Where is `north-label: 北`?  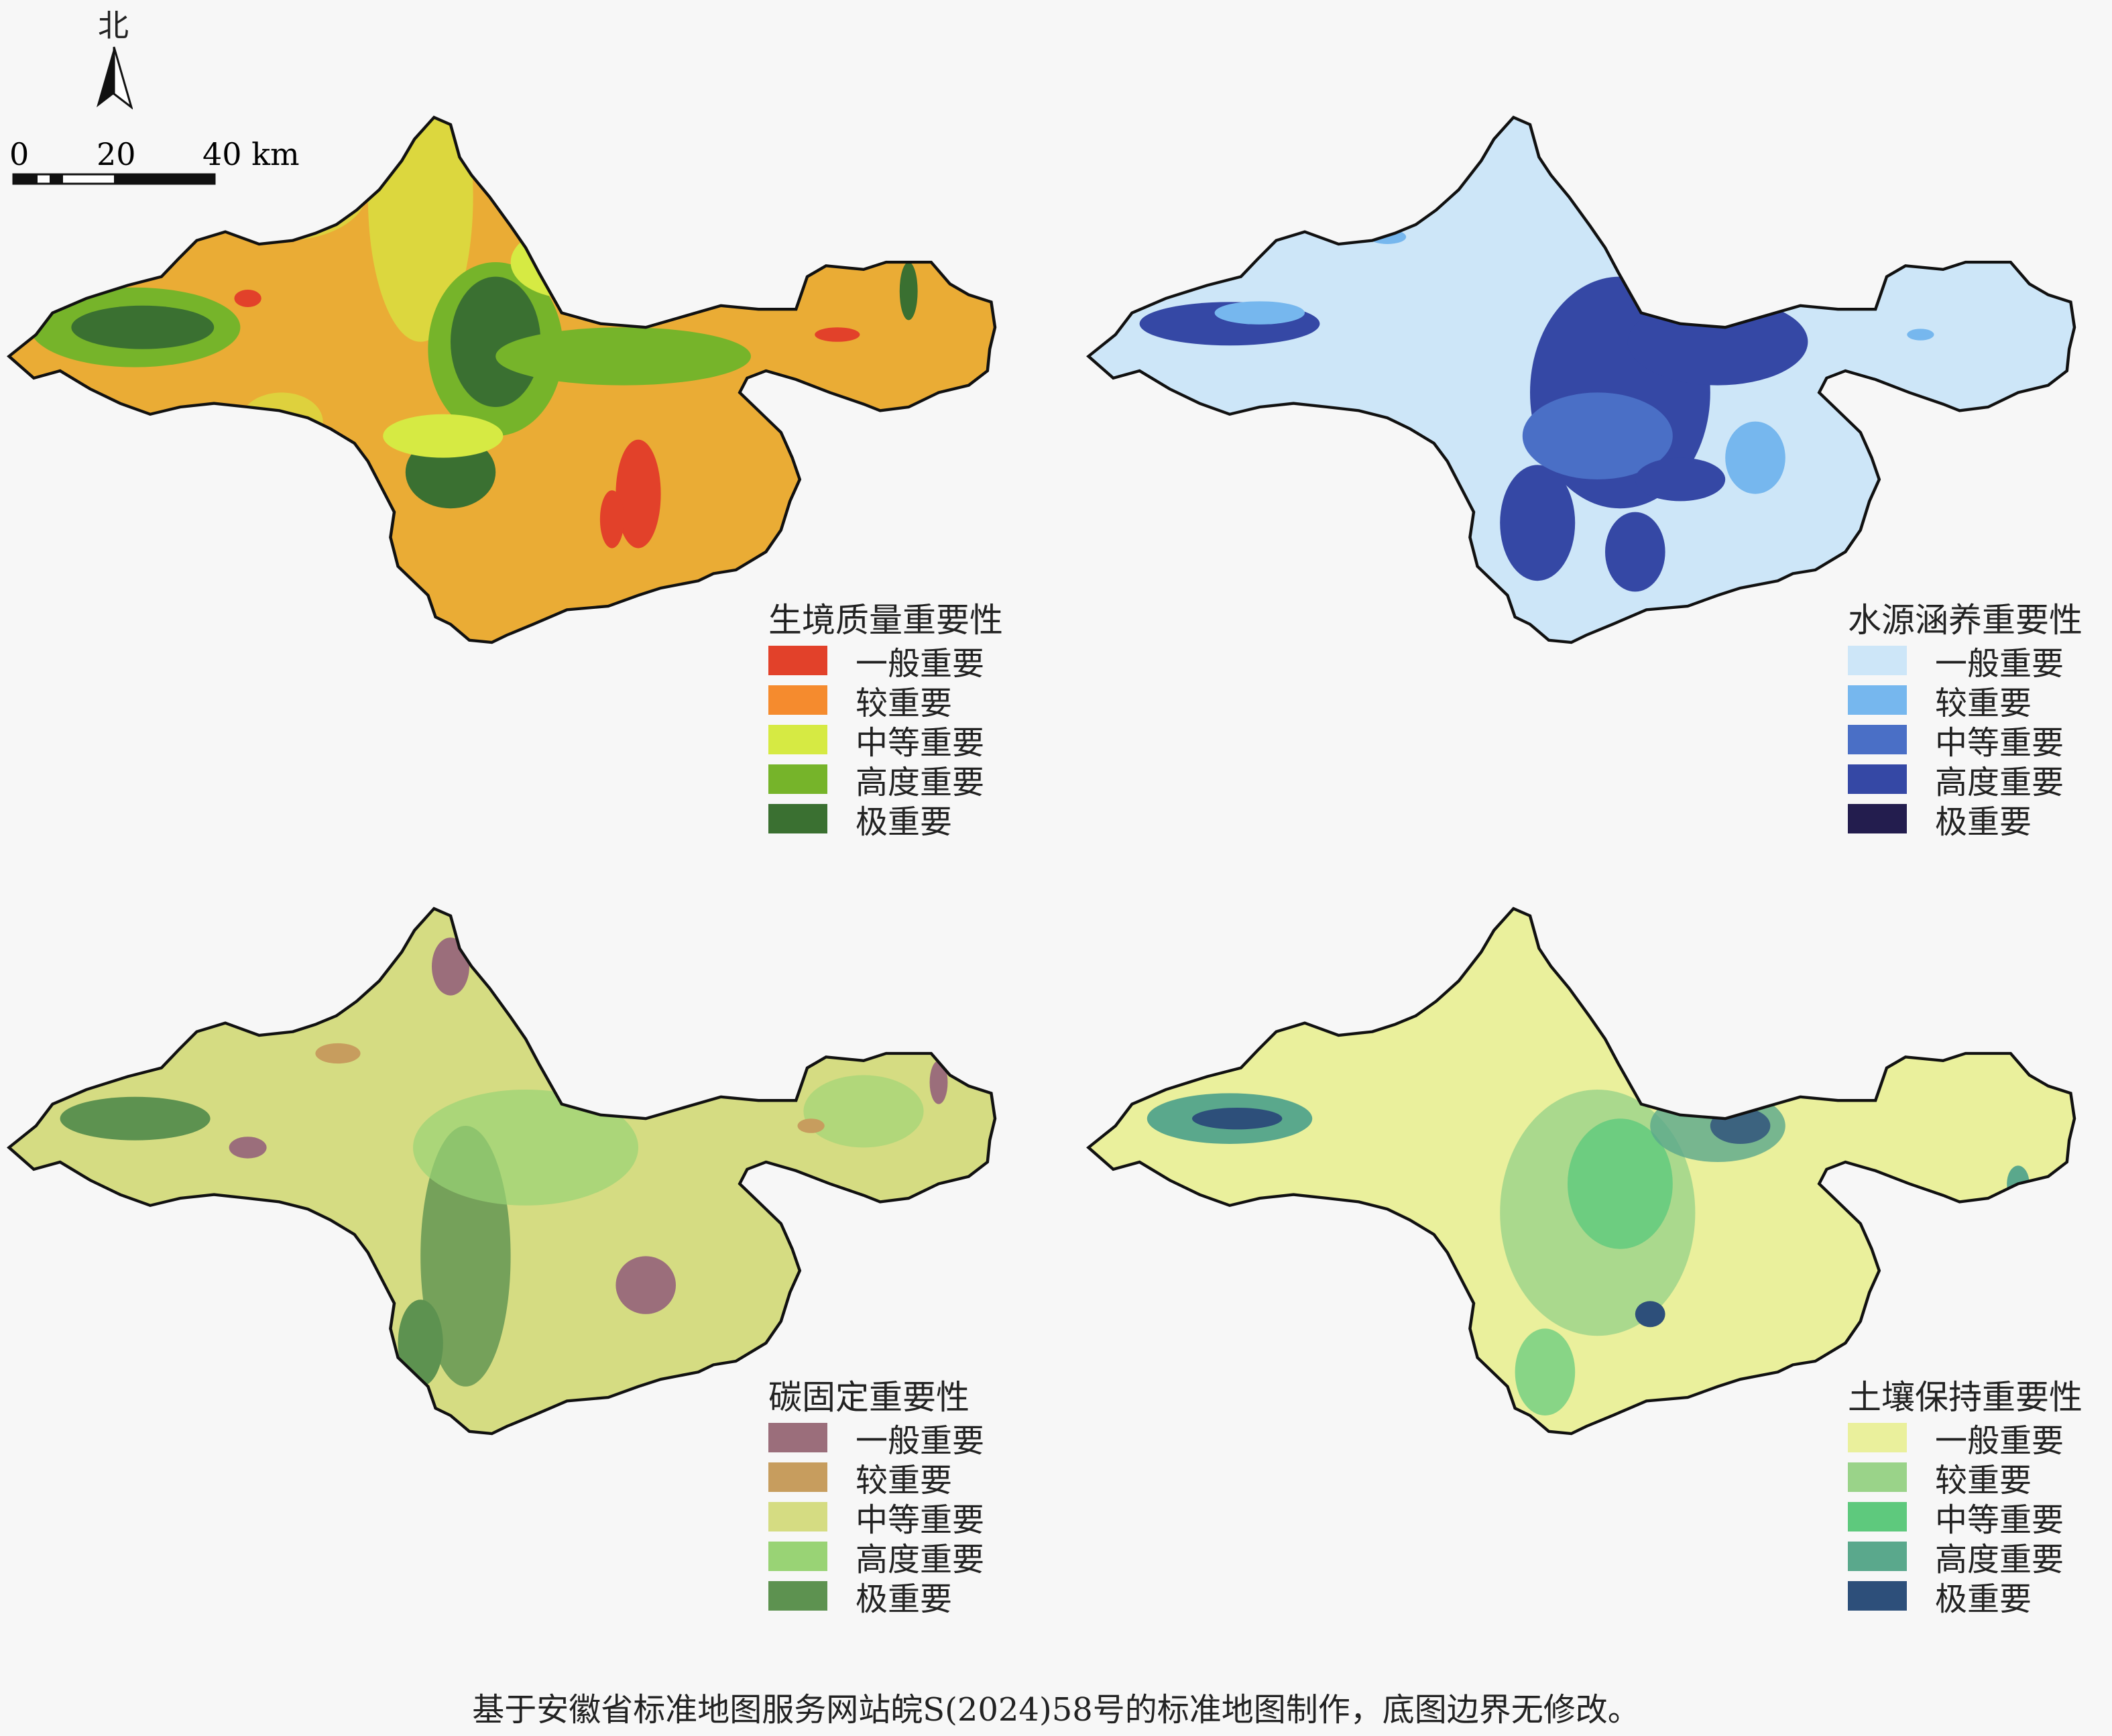 north-label: 北 is located at coordinates (113, 25).